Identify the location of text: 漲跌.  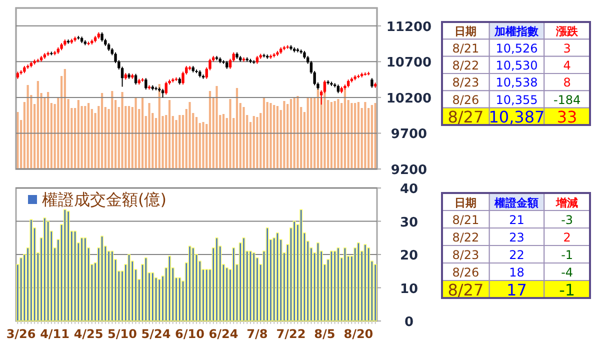
(567, 31).